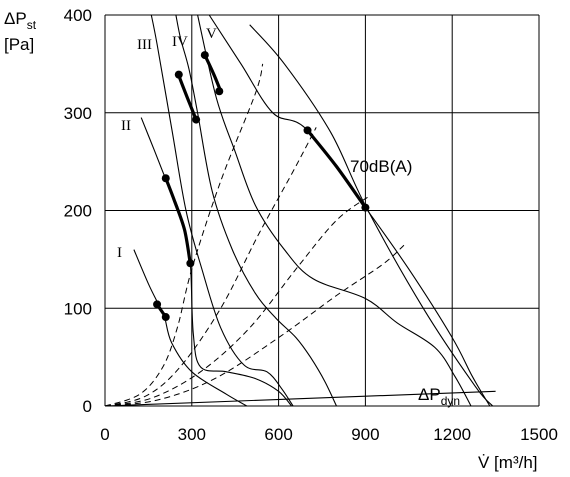  What do you see at coordinates (180, 42) in the screenshot?
I see `curve-label-iv: IV` at bounding box center [180, 42].